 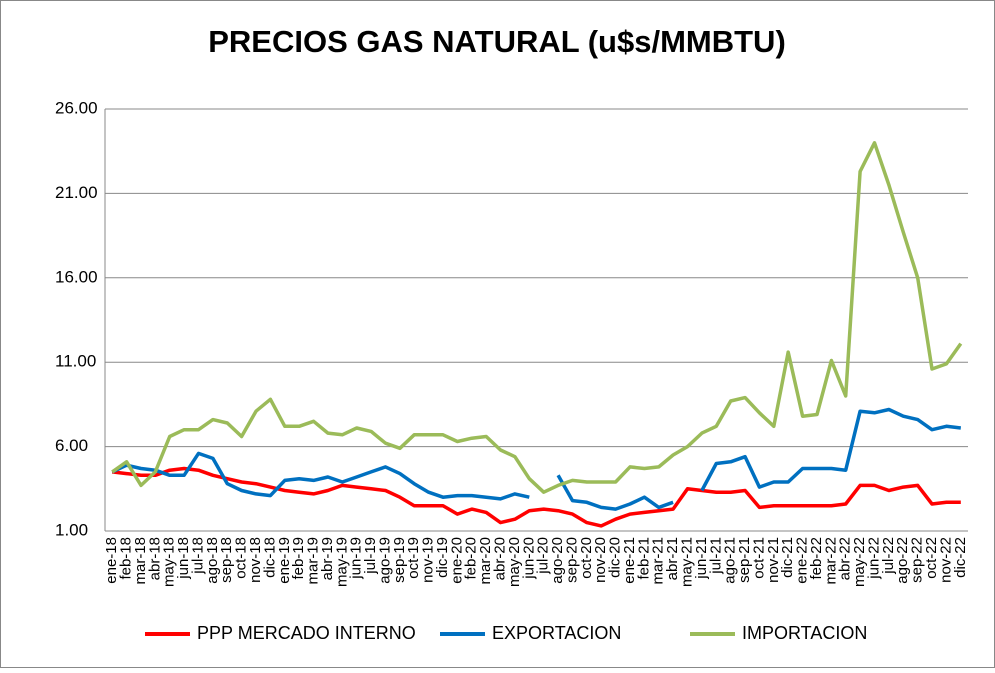 What do you see at coordinates (773, 560) in the screenshot?
I see `x-tick-label: nov-21` at bounding box center [773, 560].